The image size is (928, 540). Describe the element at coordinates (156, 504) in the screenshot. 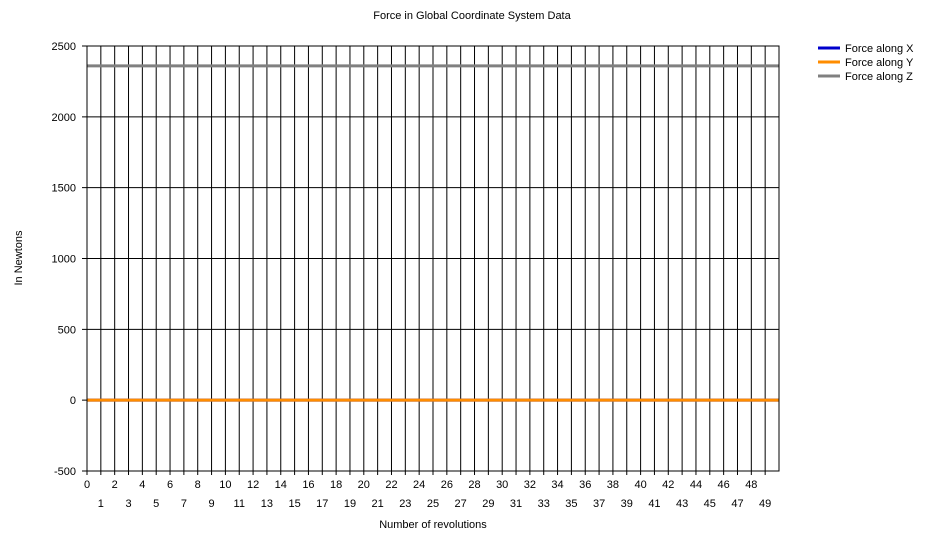

I see `x-tick-label: 5` at that location.